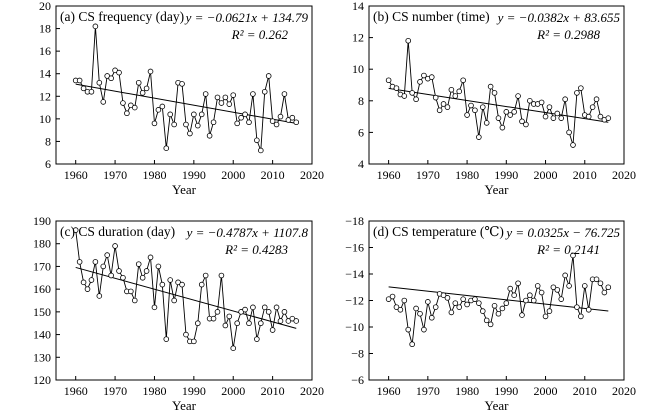  What do you see at coordinates (48, 141) in the screenshot?
I see `y-tick-label: 8` at bounding box center [48, 141].